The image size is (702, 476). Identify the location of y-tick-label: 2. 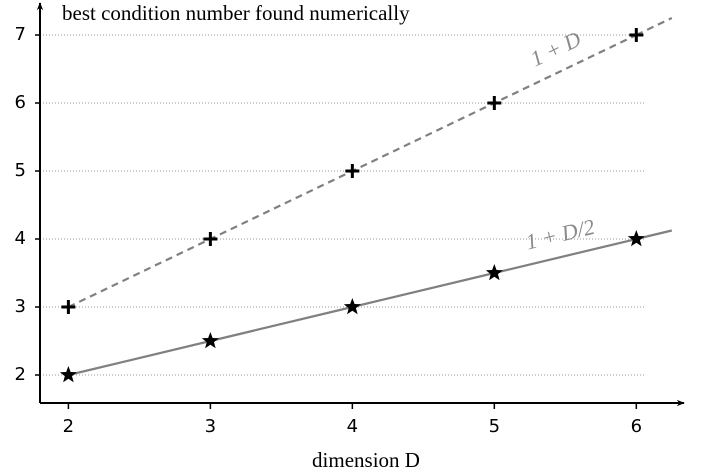
(20, 374).